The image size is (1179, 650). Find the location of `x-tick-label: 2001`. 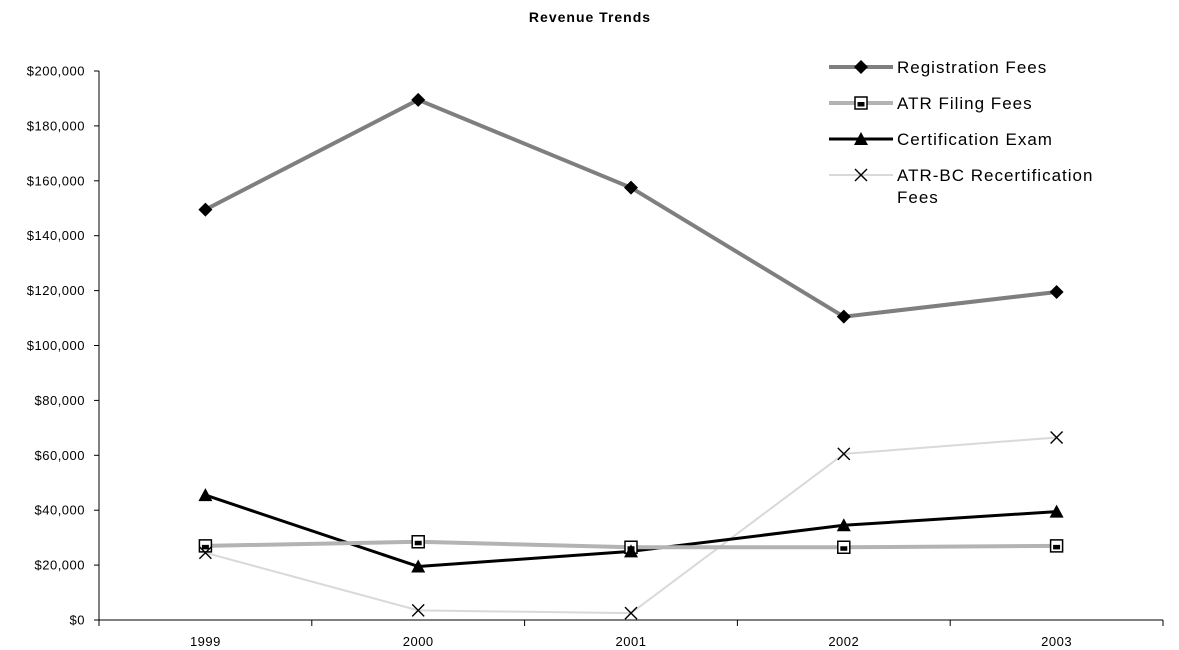

x-tick-label: 2001 is located at coordinates (631, 641).